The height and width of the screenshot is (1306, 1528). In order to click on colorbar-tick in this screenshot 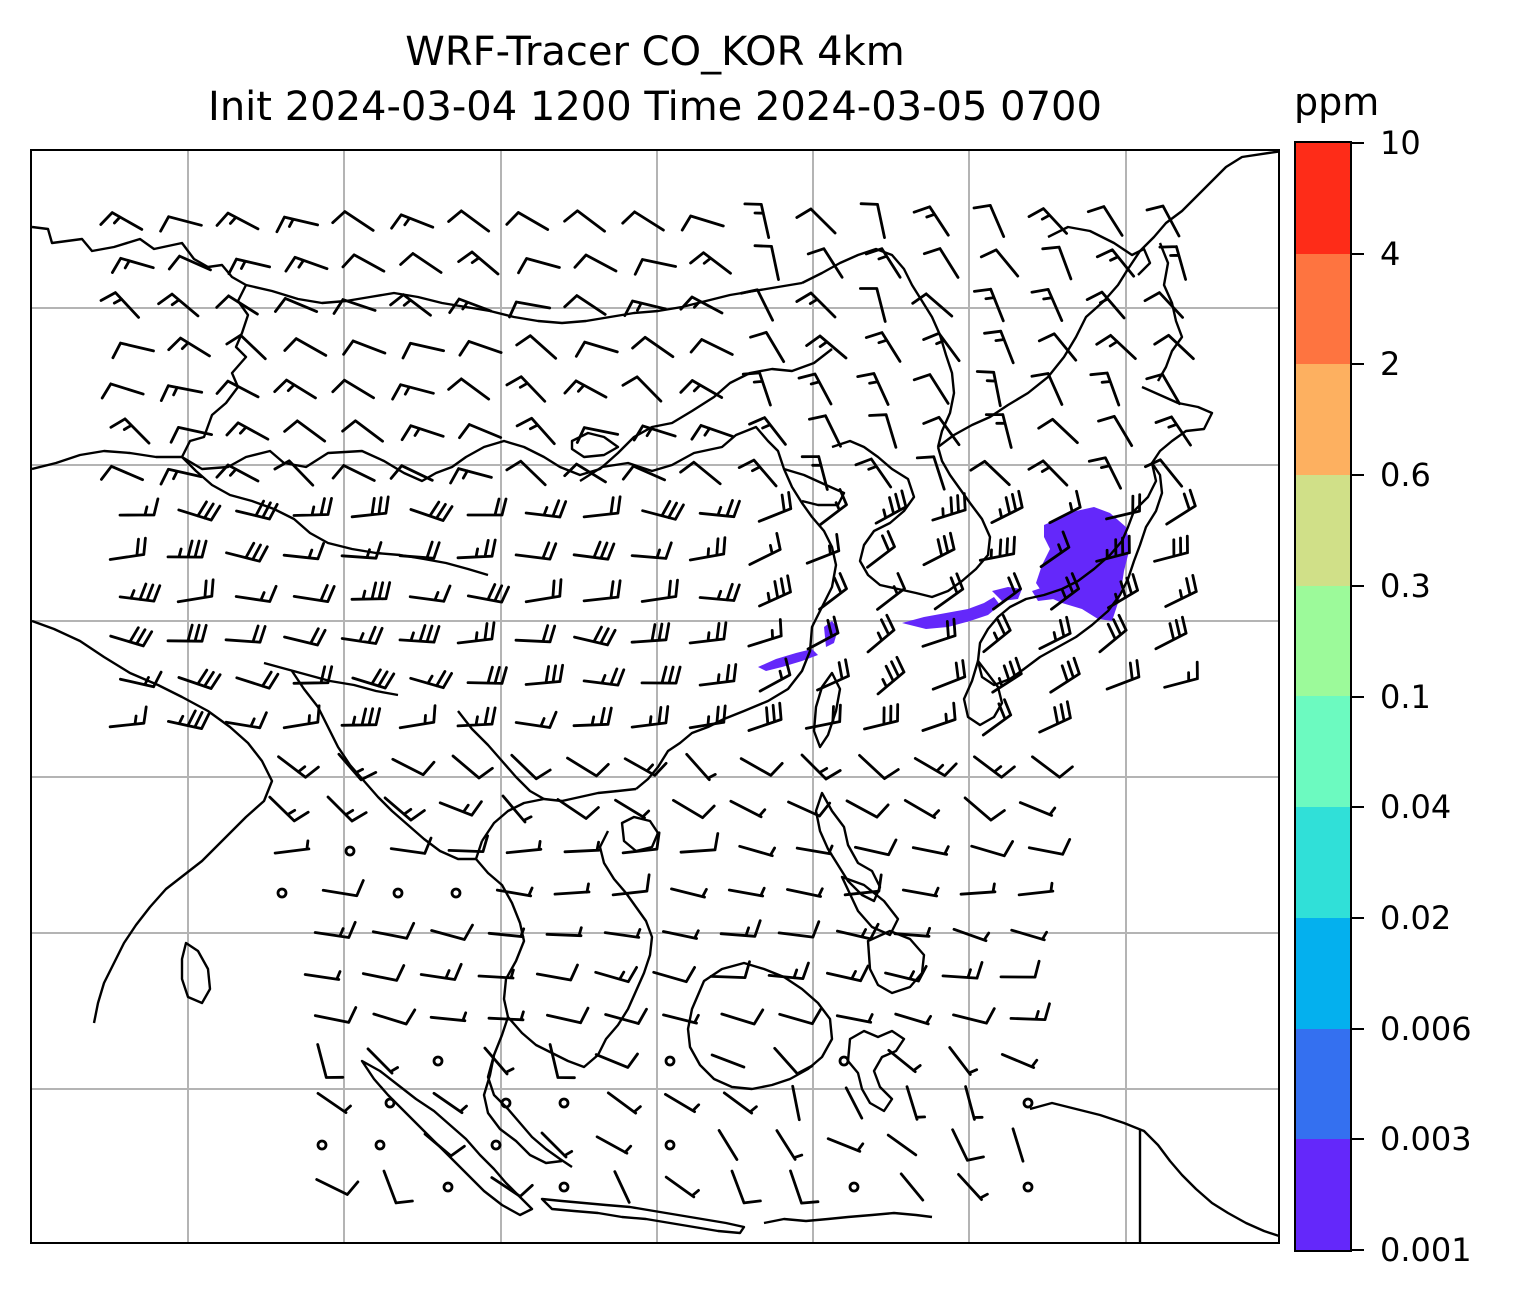, I will do `click(1358, 1139)`.